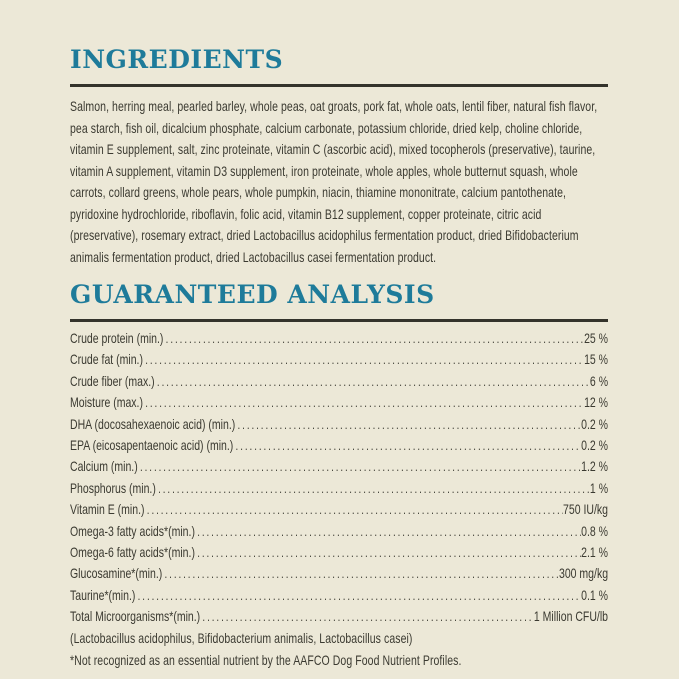 The height and width of the screenshot is (679, 679). I want to click on analysis-row-label: Omega-6 fatty acids*(min.), so click(132, 552).